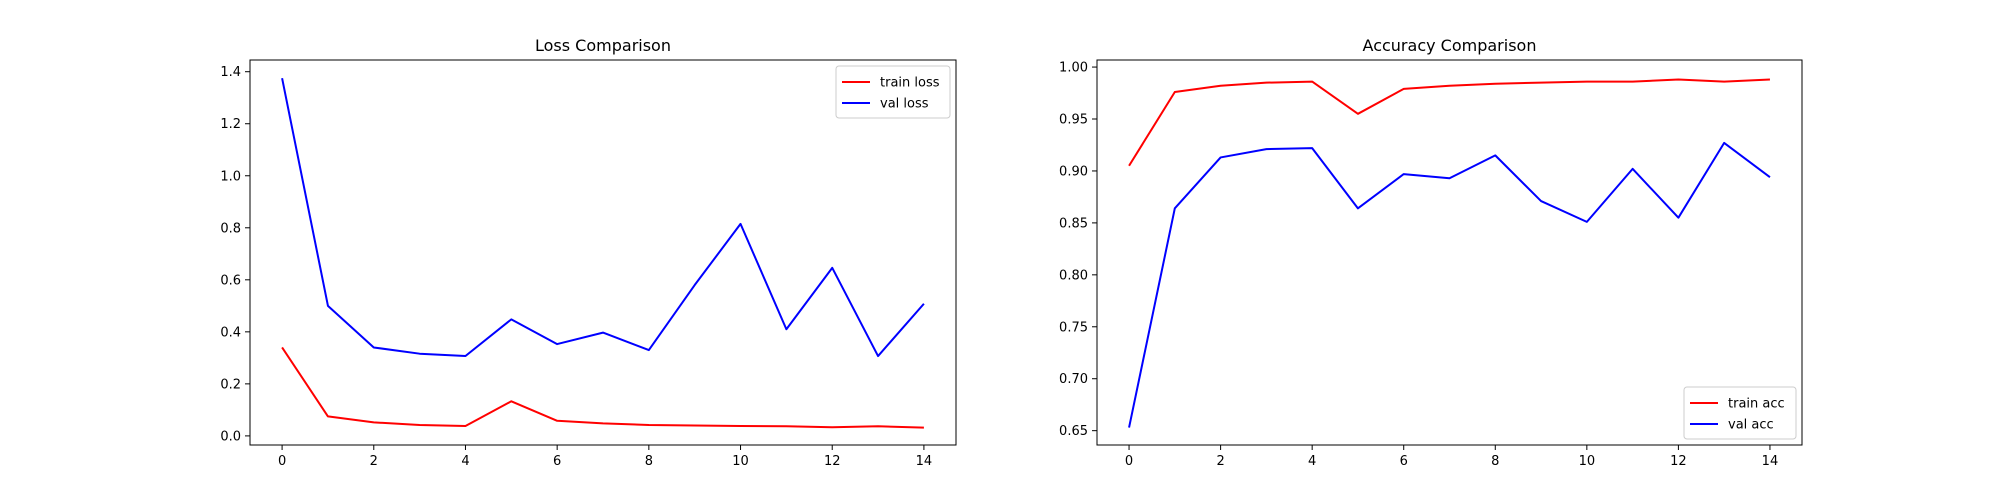 The height and width of the screenshot is (504, 2000). What do you see at coordinates (230, 176) in the screenshot?
I see `y-tick-label: 1.0` at bounding box center [230, 176].